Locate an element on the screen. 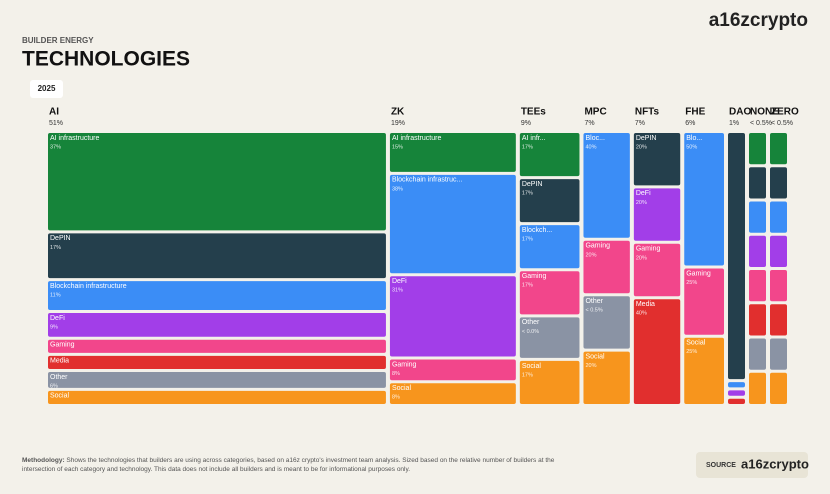 This screenshot has height=494, width=830. segment-name: Blockchain infrastructure is located at coordinates (88, 286).